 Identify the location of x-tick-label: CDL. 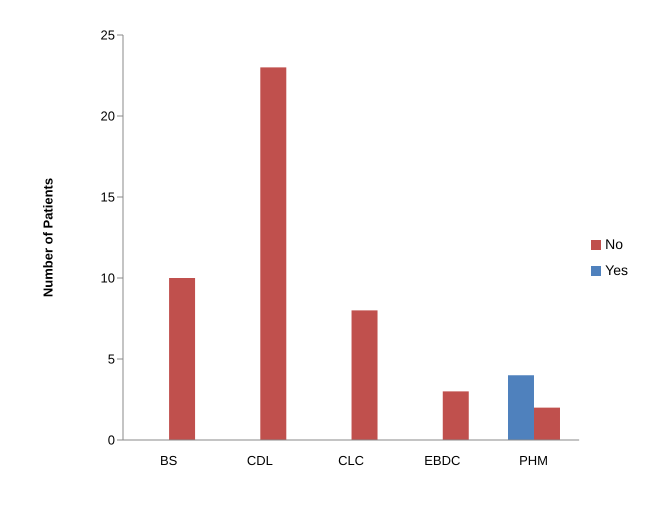
(259, 460).